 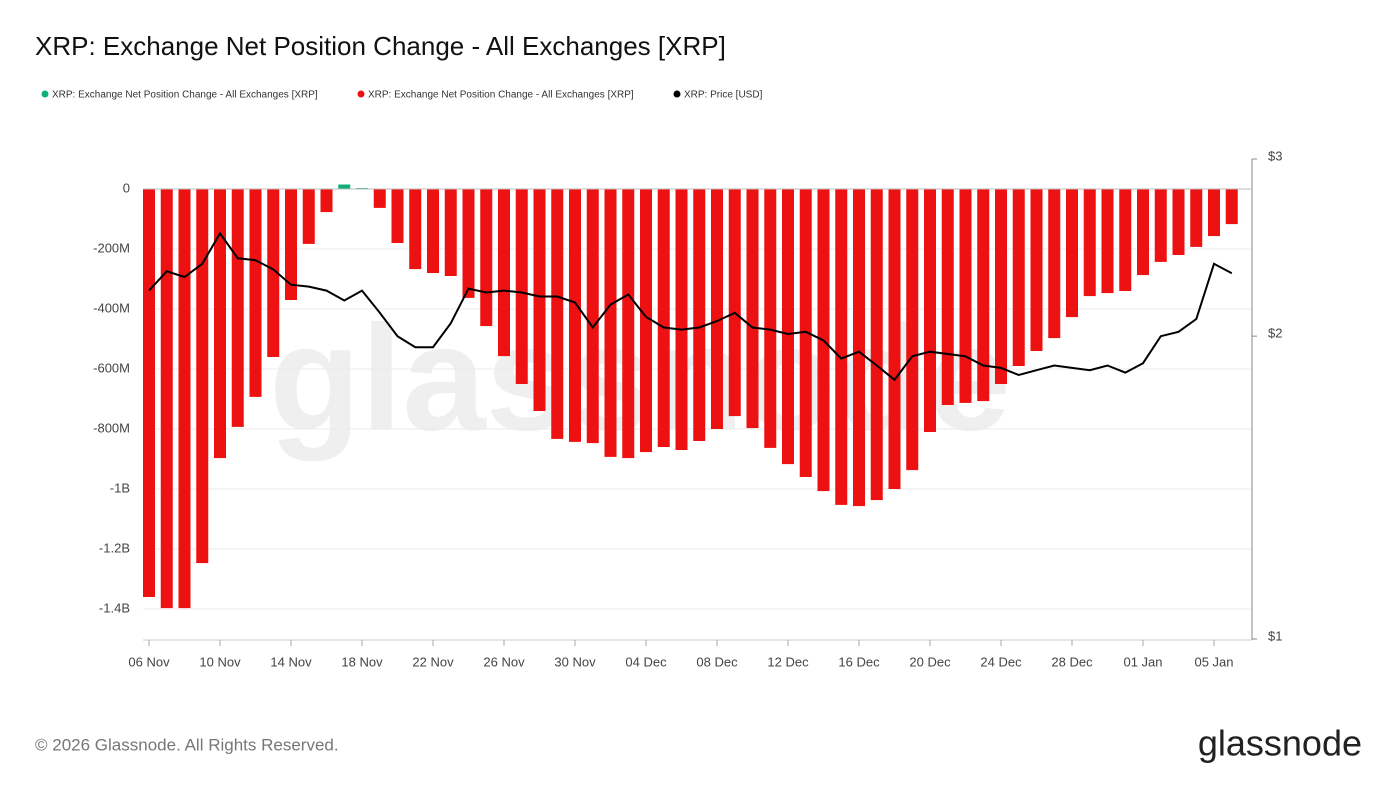 What do you see at coordinates (646, 661) in the screenshot?
I see `x-tick-label: 04 Dec` at bounding box center [646, 661].